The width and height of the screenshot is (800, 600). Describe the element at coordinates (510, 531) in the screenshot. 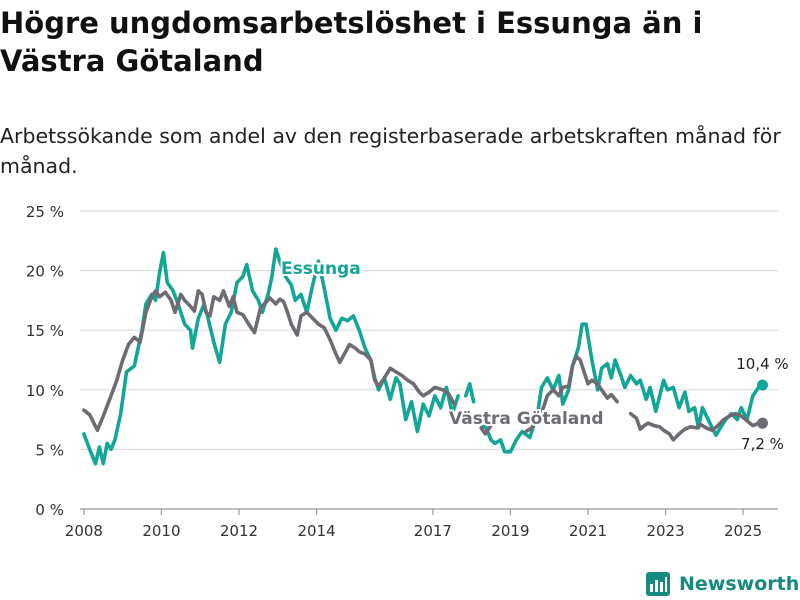

I see `x-tick-label: 2019` at that location.